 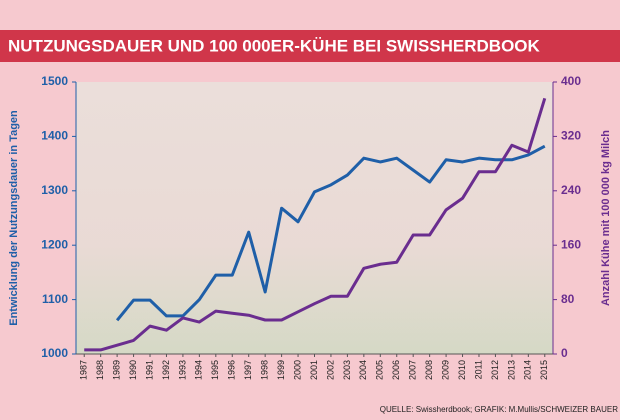 I want to click on x-tick-label: 2008, so click(x=429, y=370).